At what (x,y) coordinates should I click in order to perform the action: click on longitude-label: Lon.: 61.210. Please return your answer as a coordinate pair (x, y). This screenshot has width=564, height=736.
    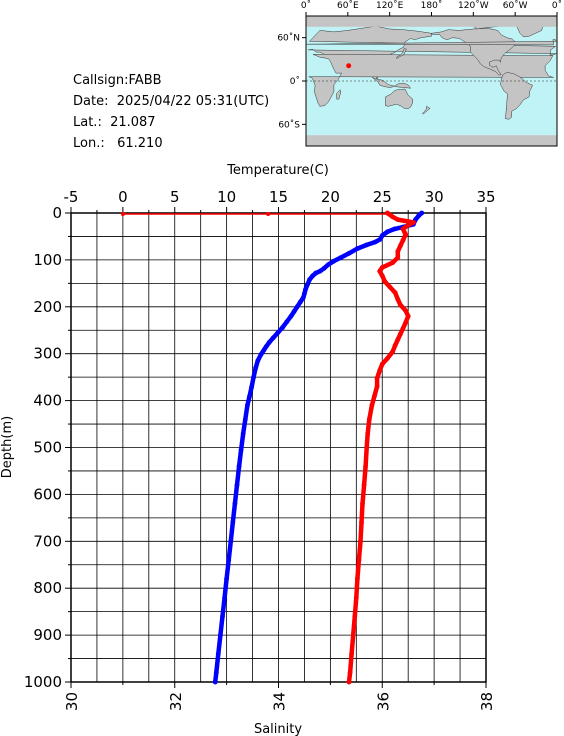
    Looking at the image, I should click on (118, 143).